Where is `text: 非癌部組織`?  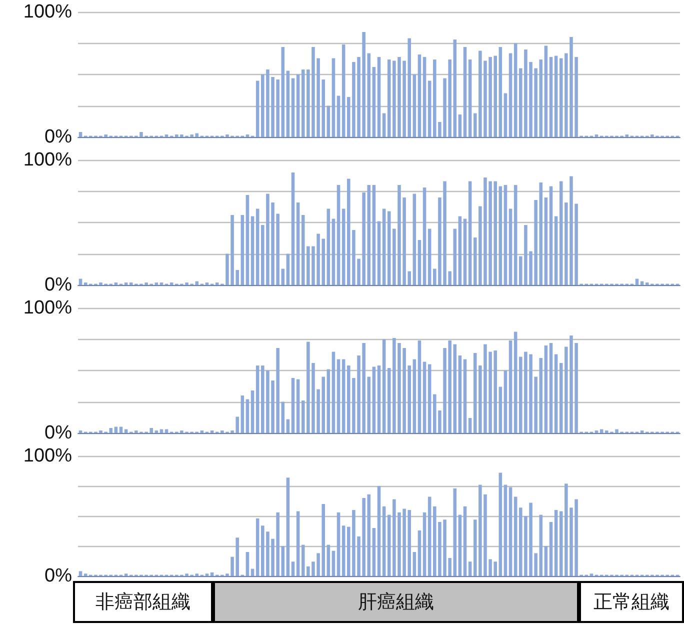
text: 非癌部組織 is located at coordinates (143, 602).